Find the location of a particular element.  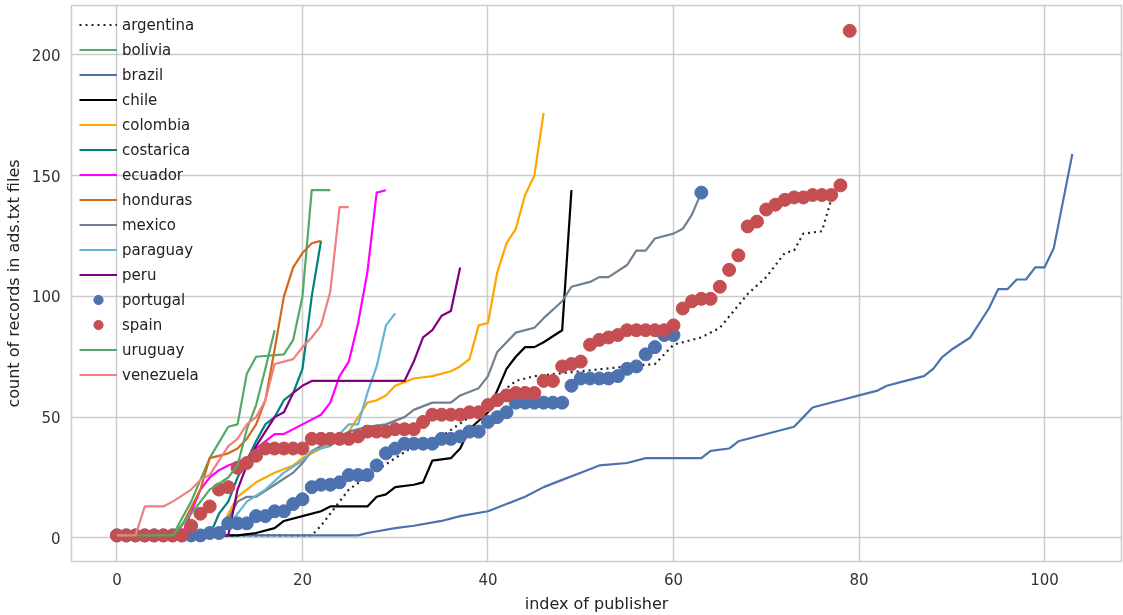

x-tick-label: 100 is located at coordinates (1044, 579).